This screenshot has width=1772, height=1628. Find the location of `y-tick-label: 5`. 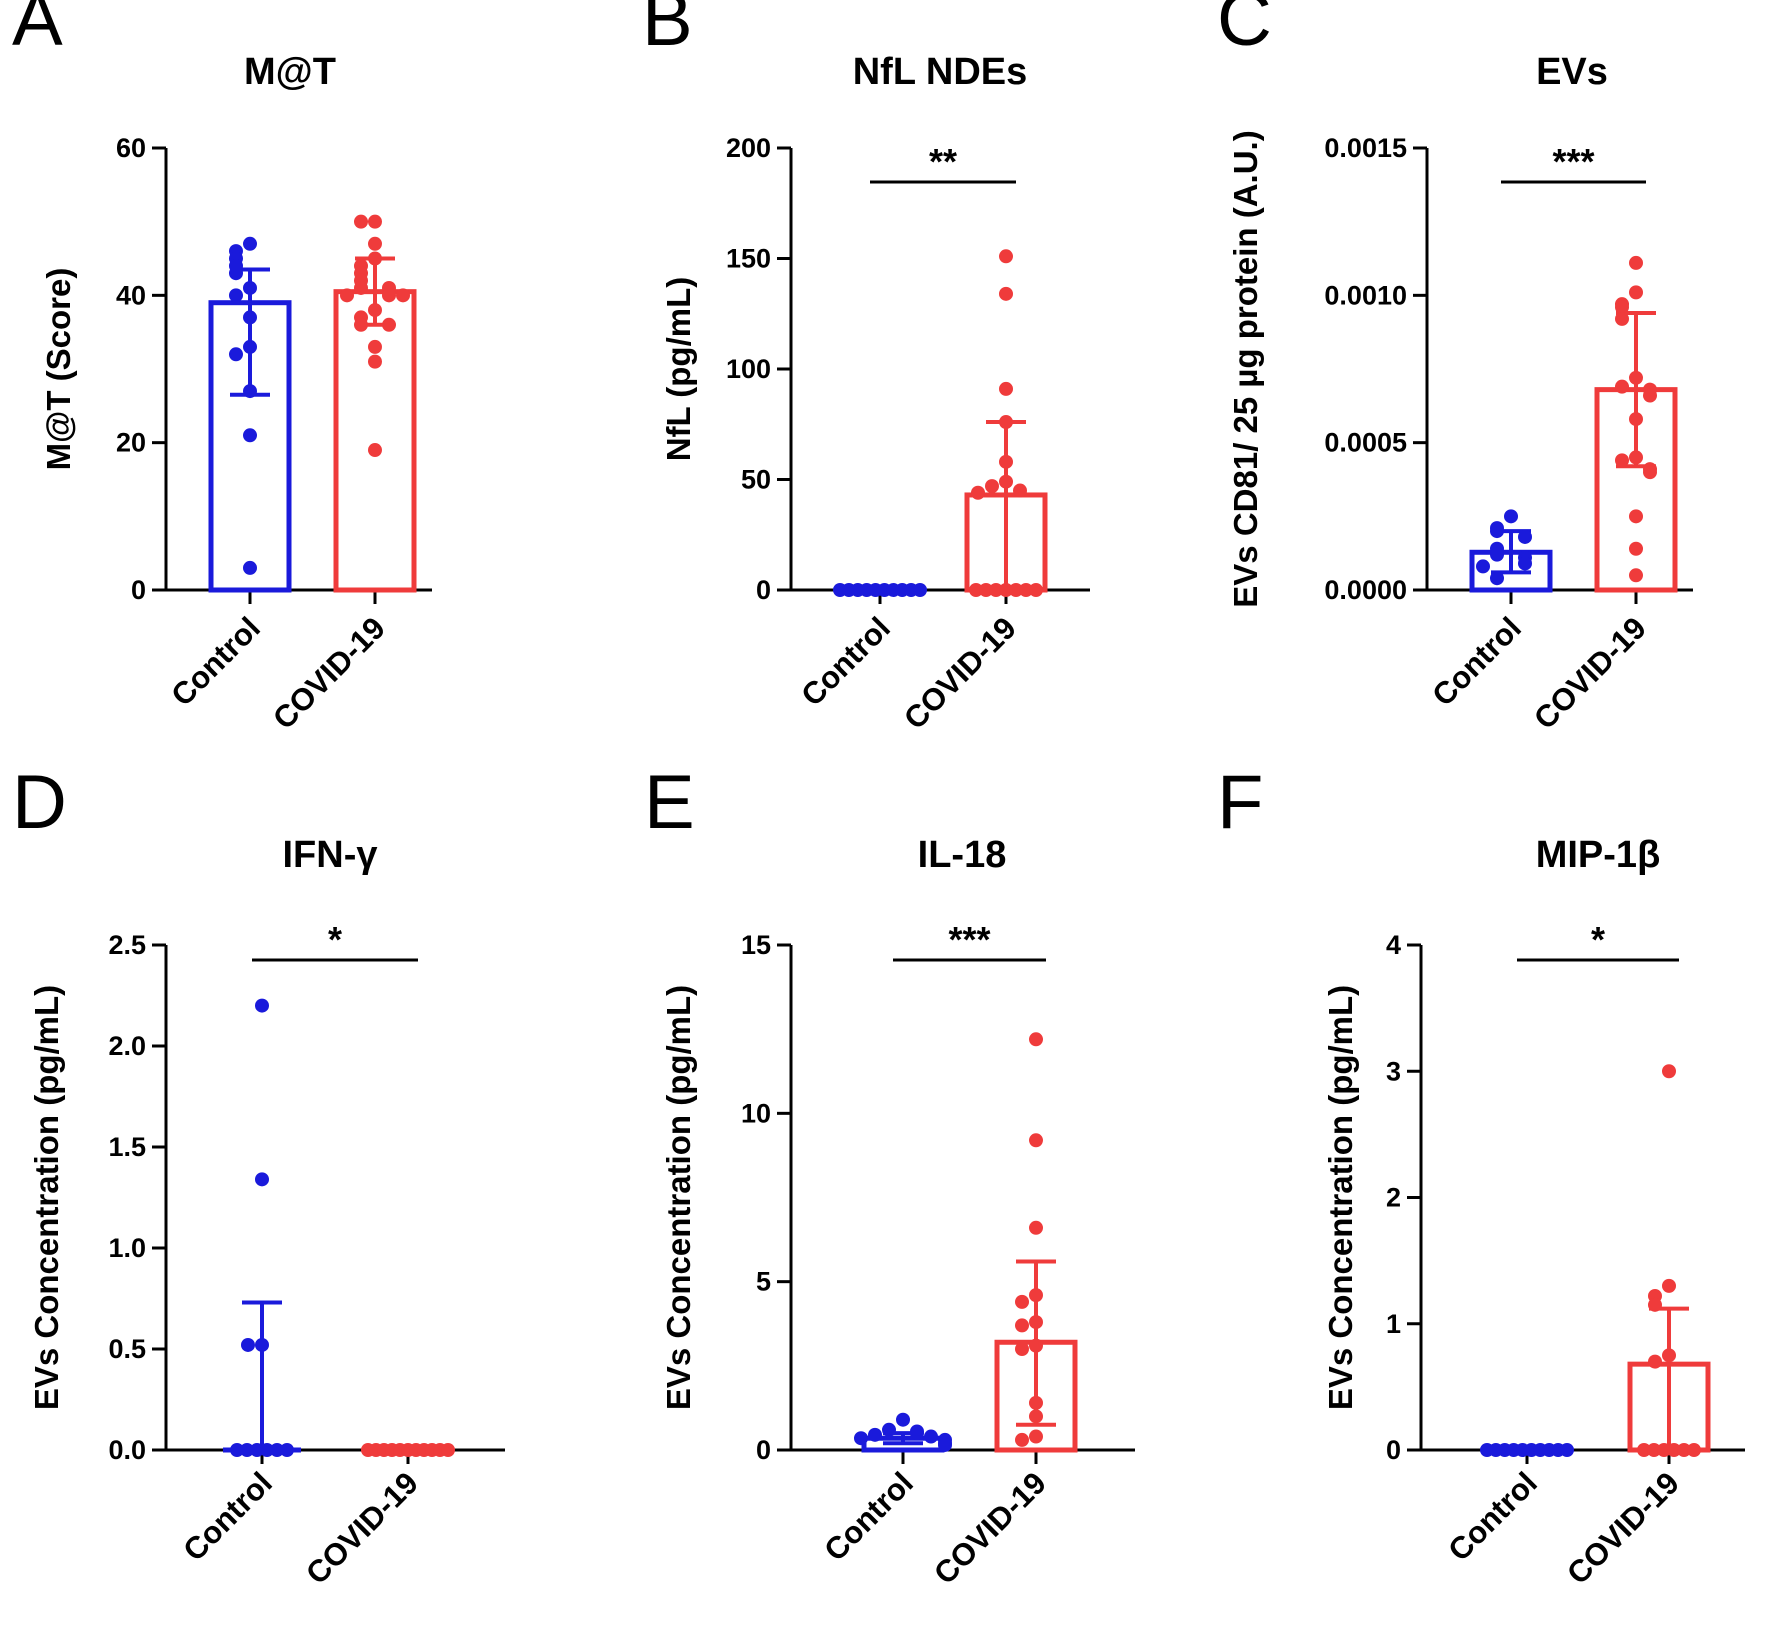

y-tick-label: 5 is located at coordinates (763, 1282).